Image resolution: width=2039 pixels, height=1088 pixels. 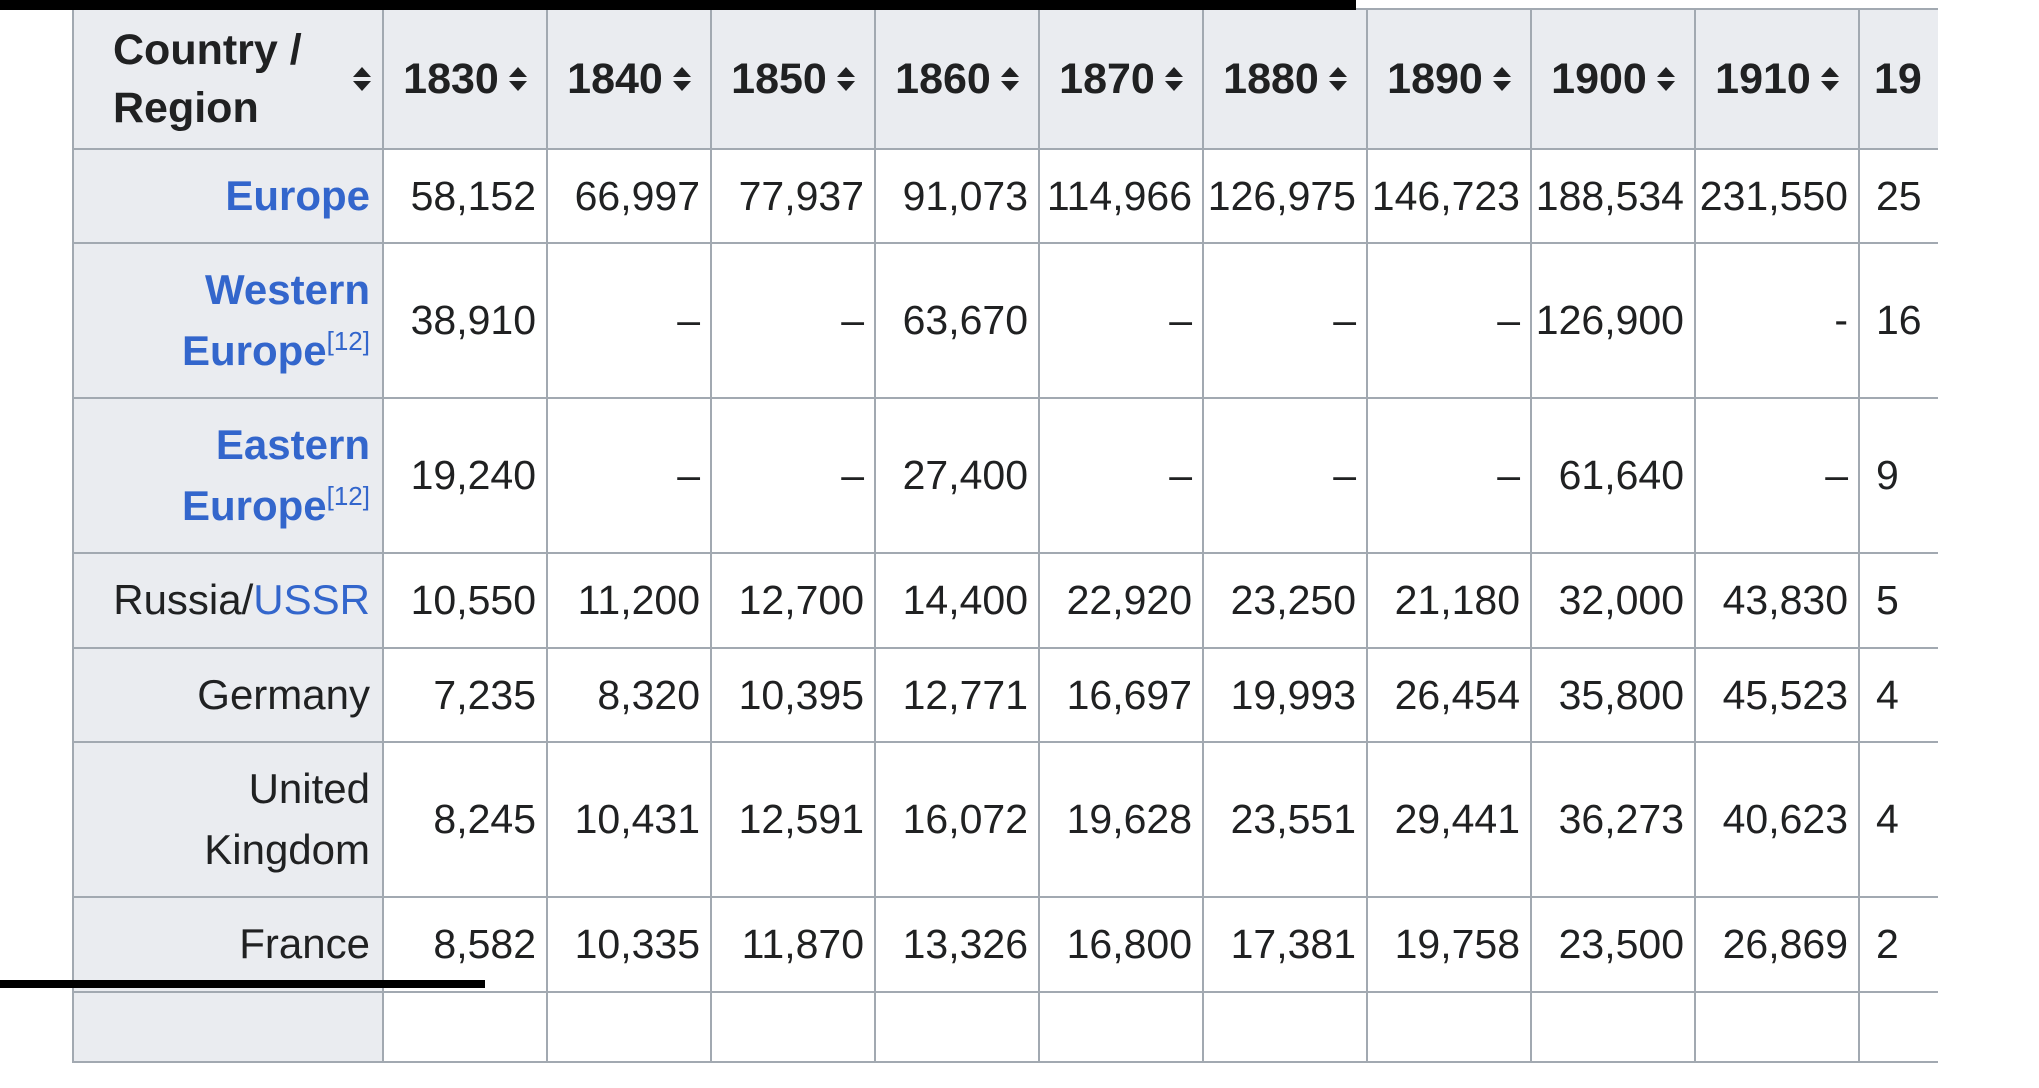 I want to click on cell-germany-1880: 19,993, so click(x=1285, y=695).